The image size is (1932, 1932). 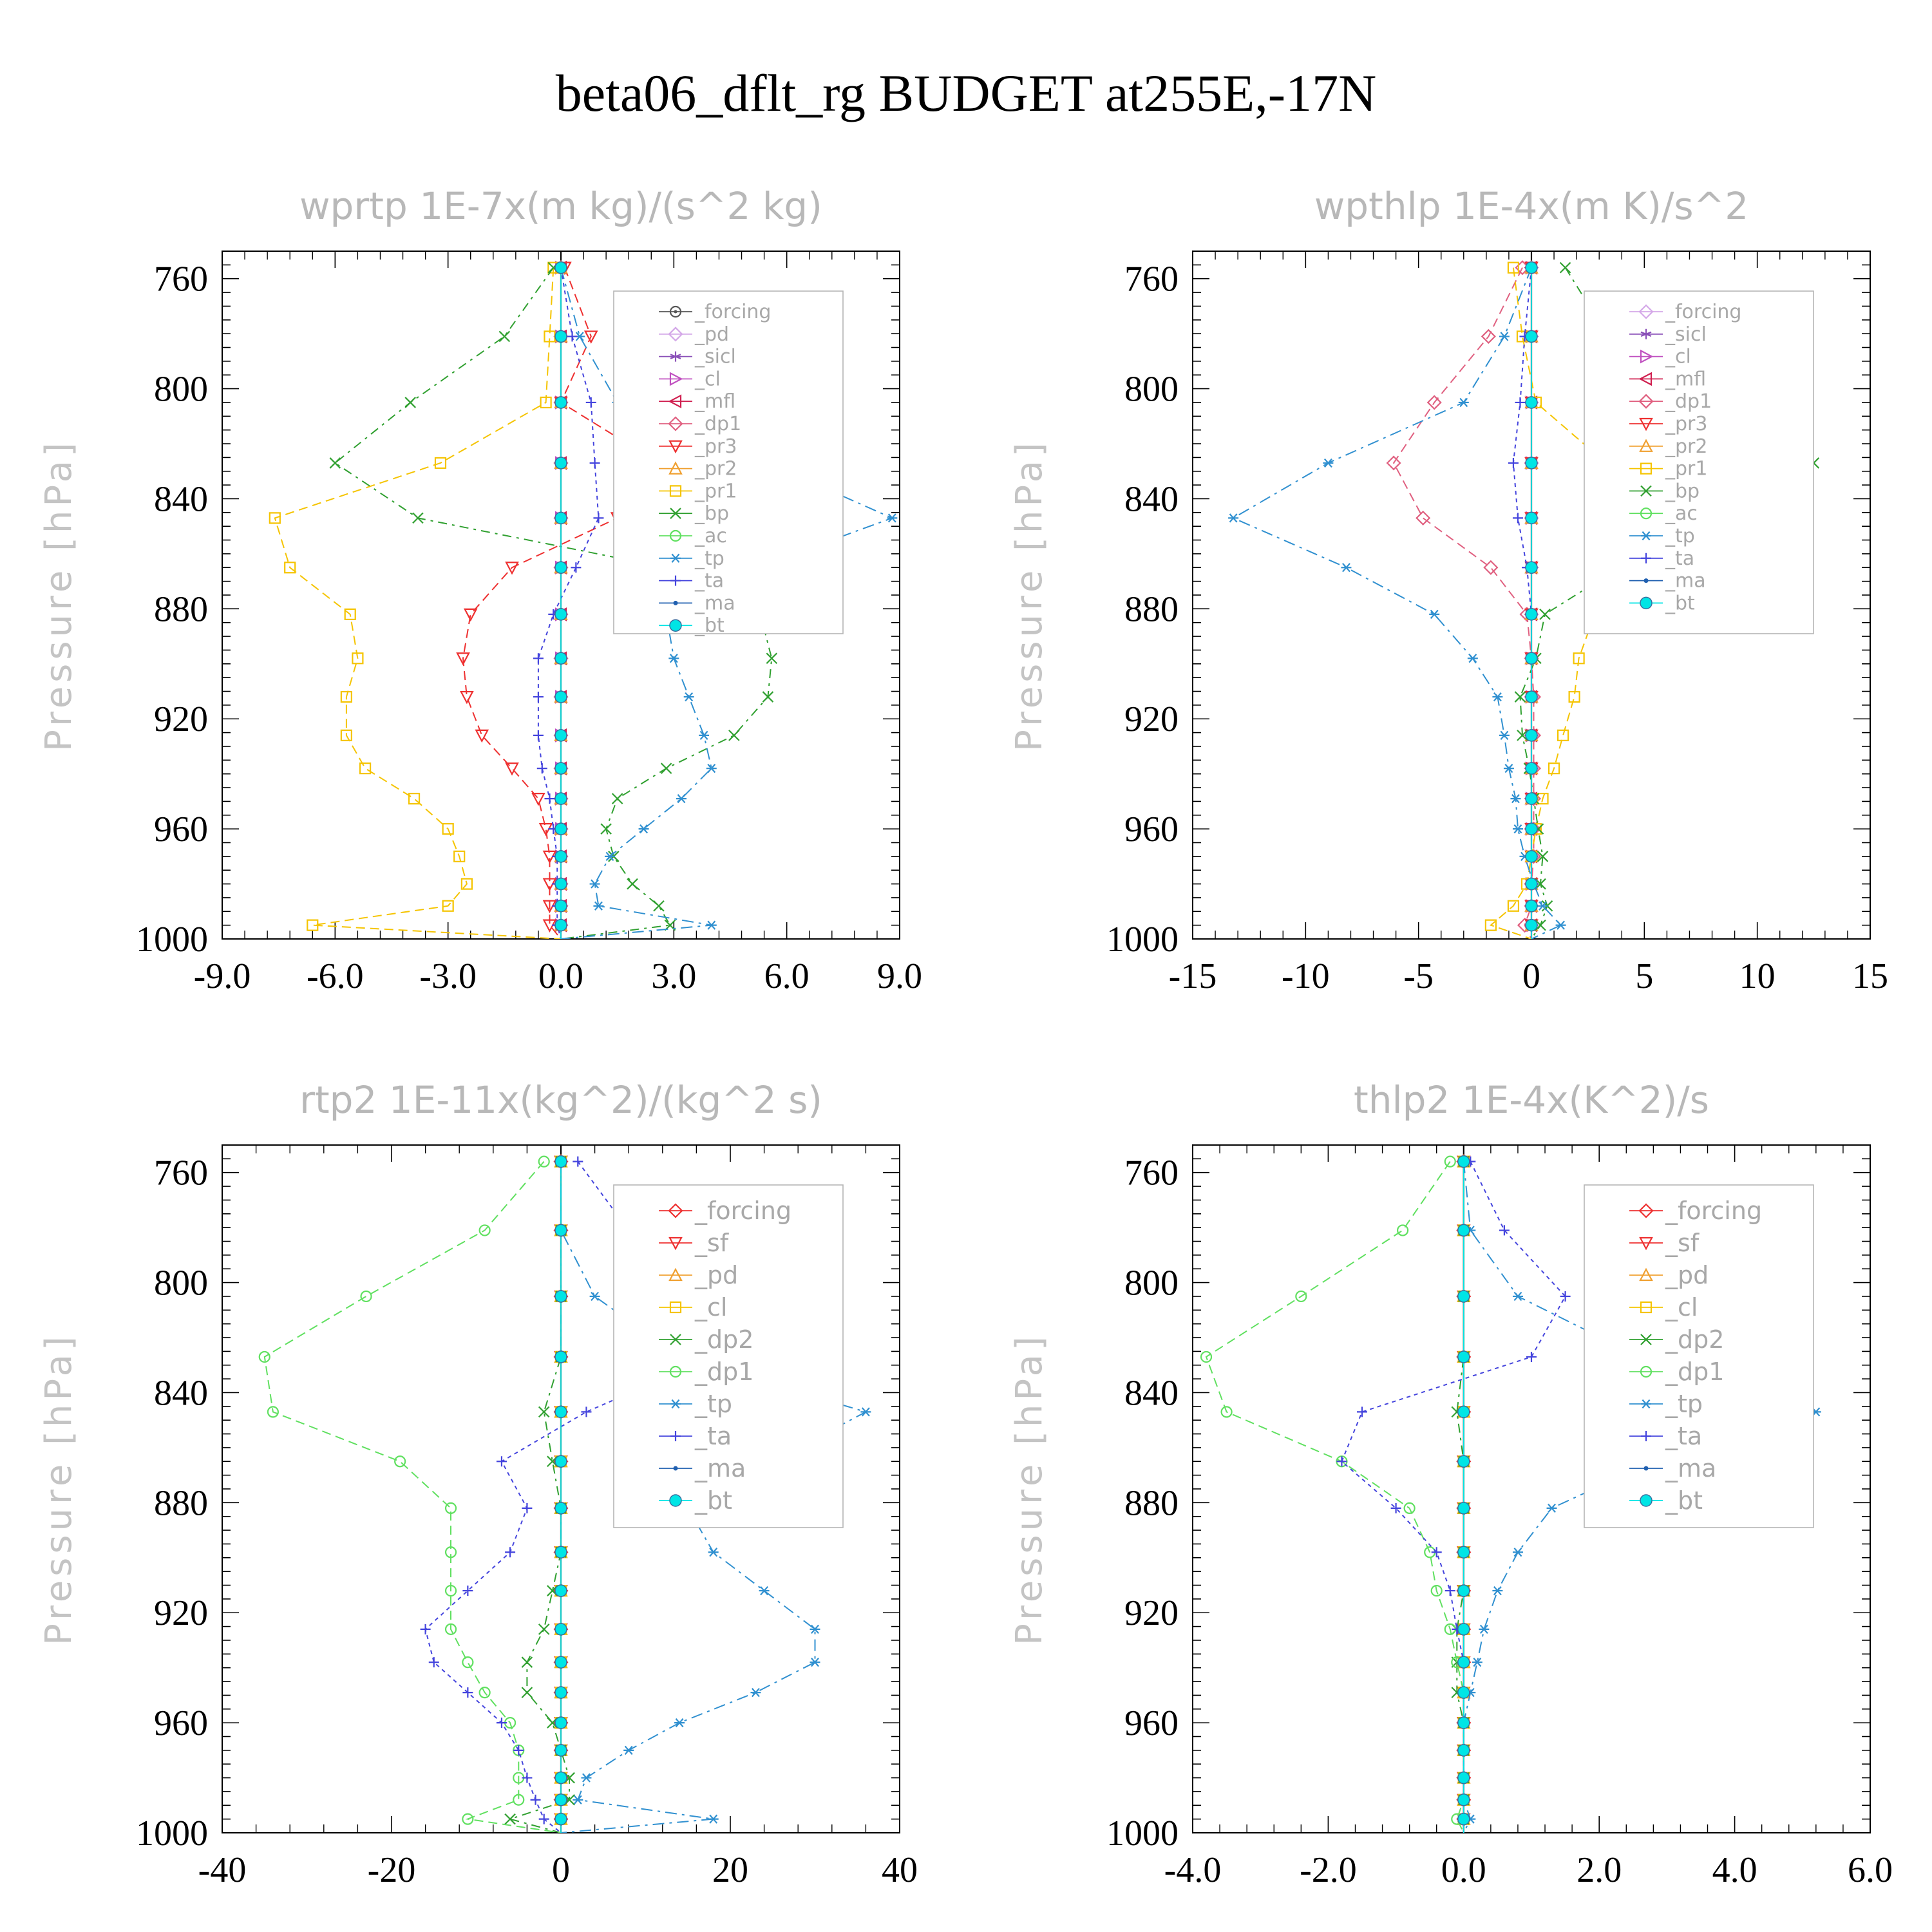 What do you see at coordinates (544, 1630) in the screenshot?
I see `series-dp2-point` at bounding box center [544, 1630].